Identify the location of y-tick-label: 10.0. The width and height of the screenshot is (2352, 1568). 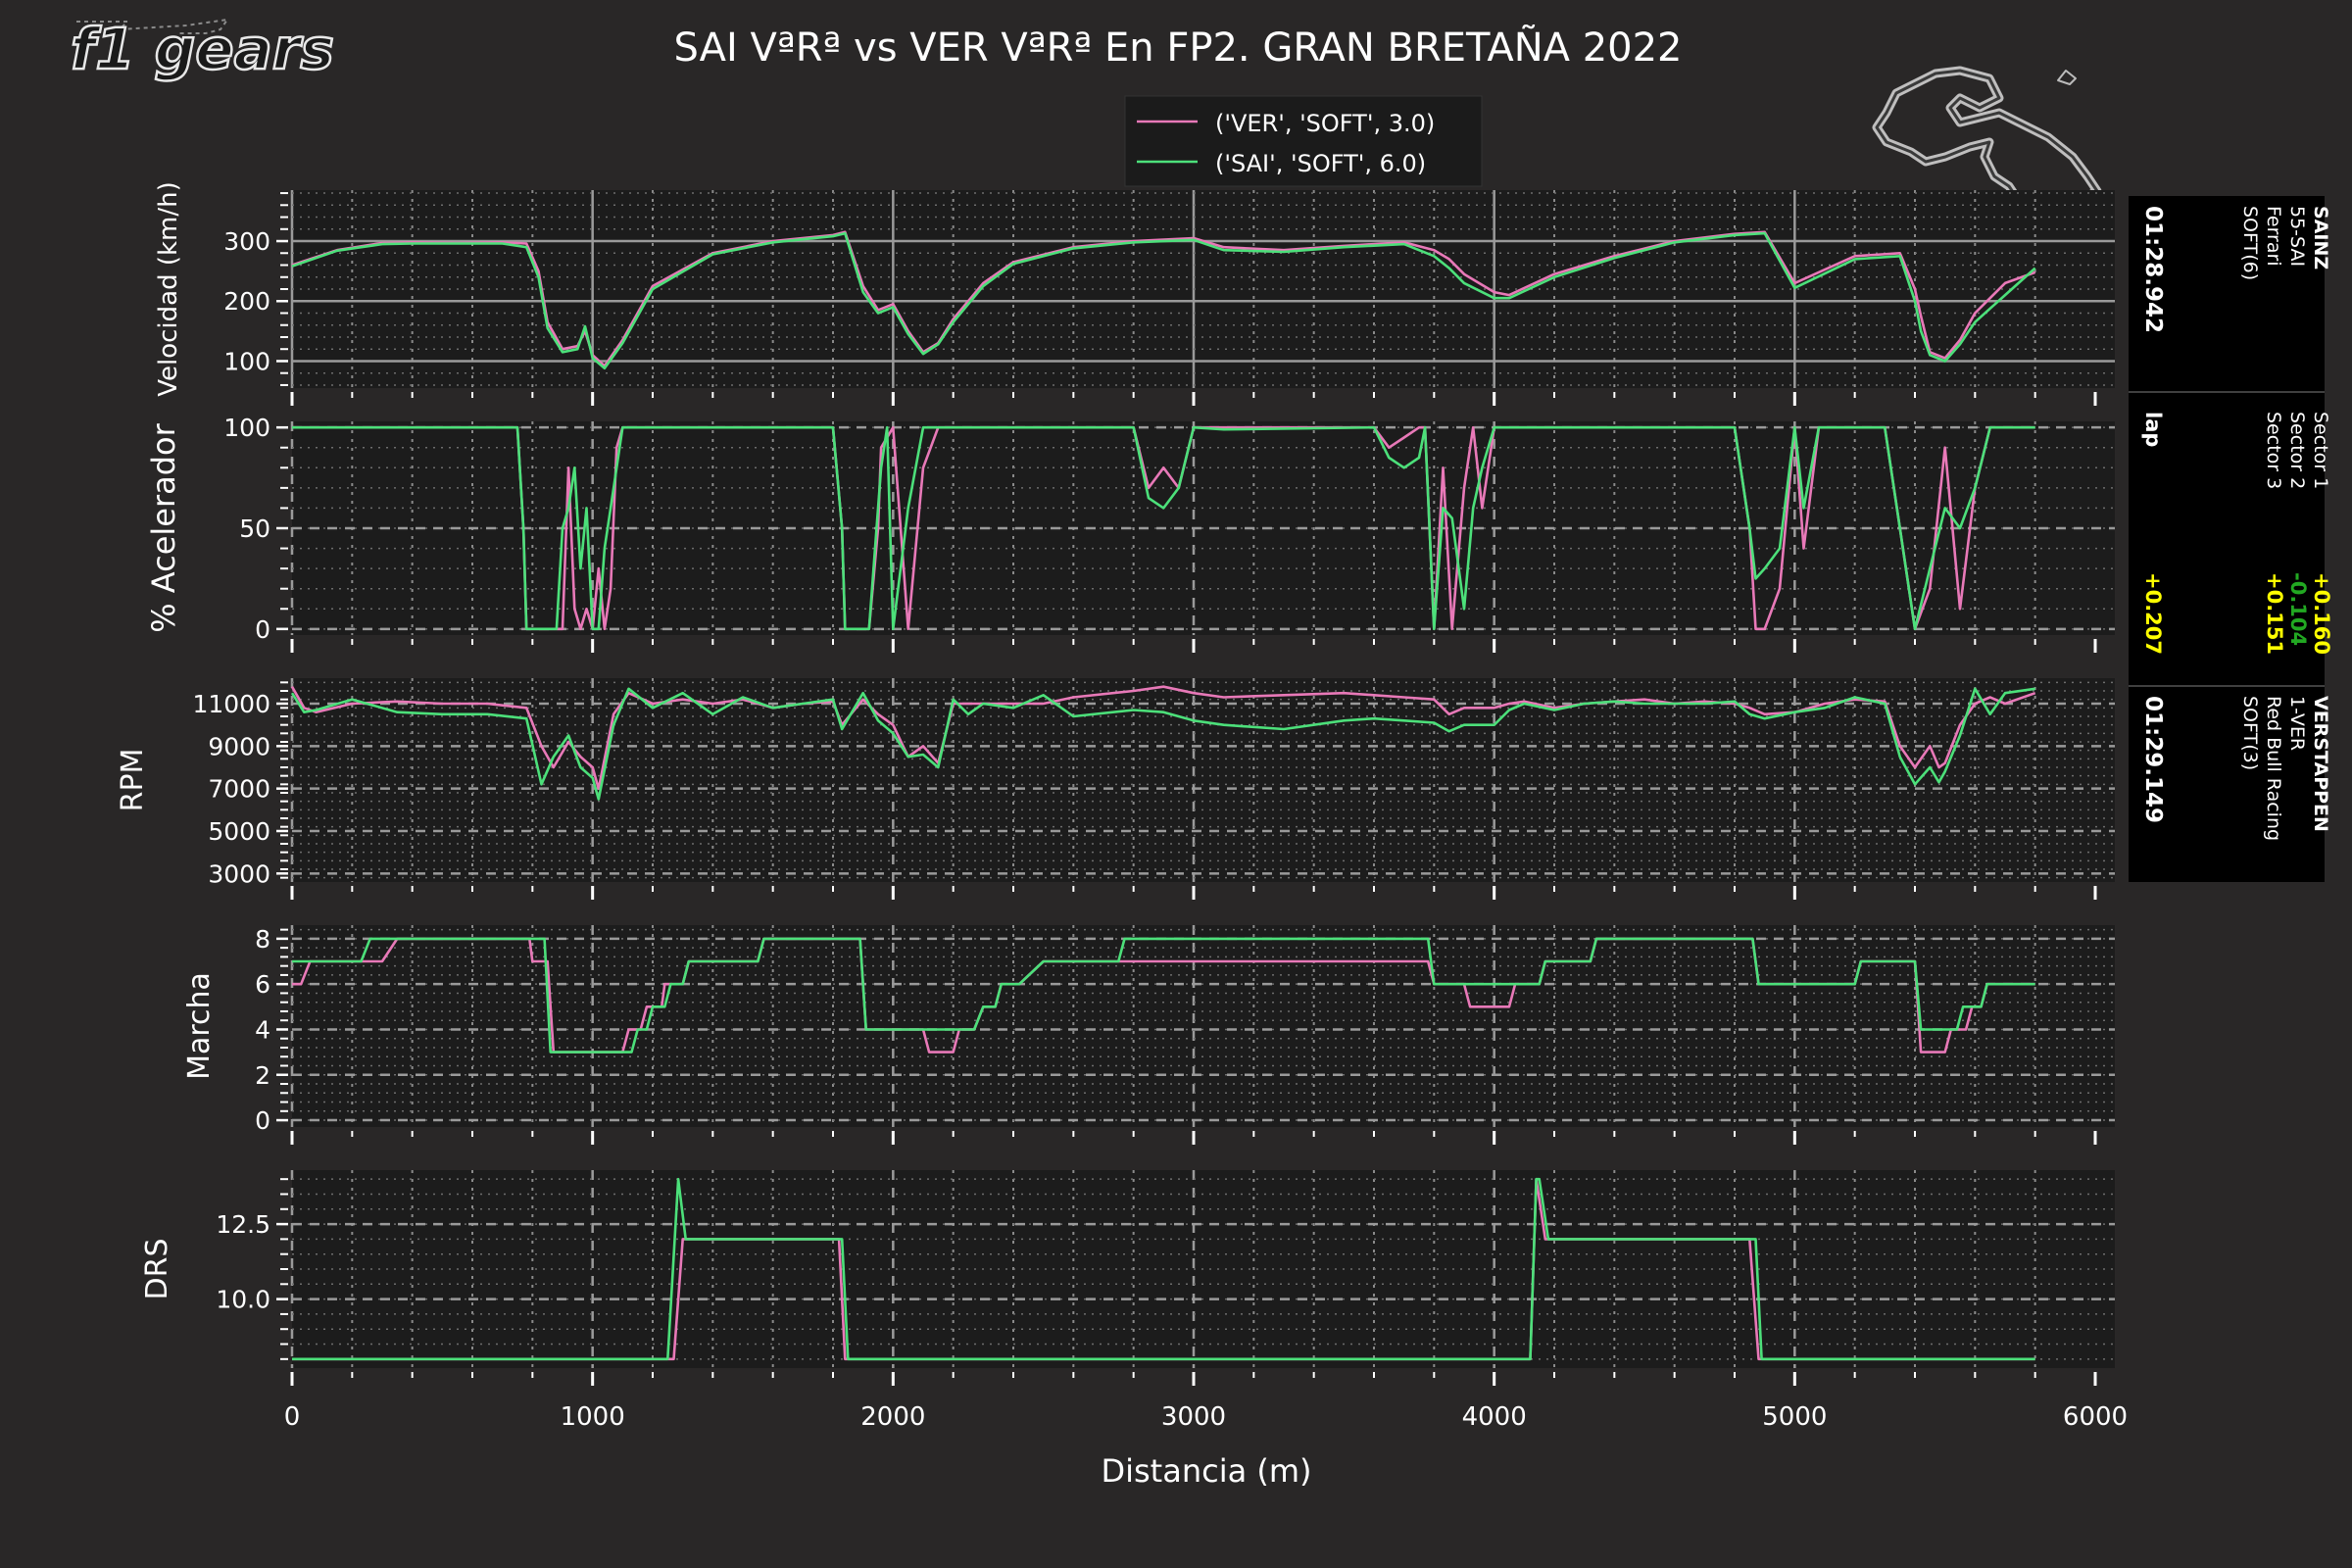
(243, 1300).